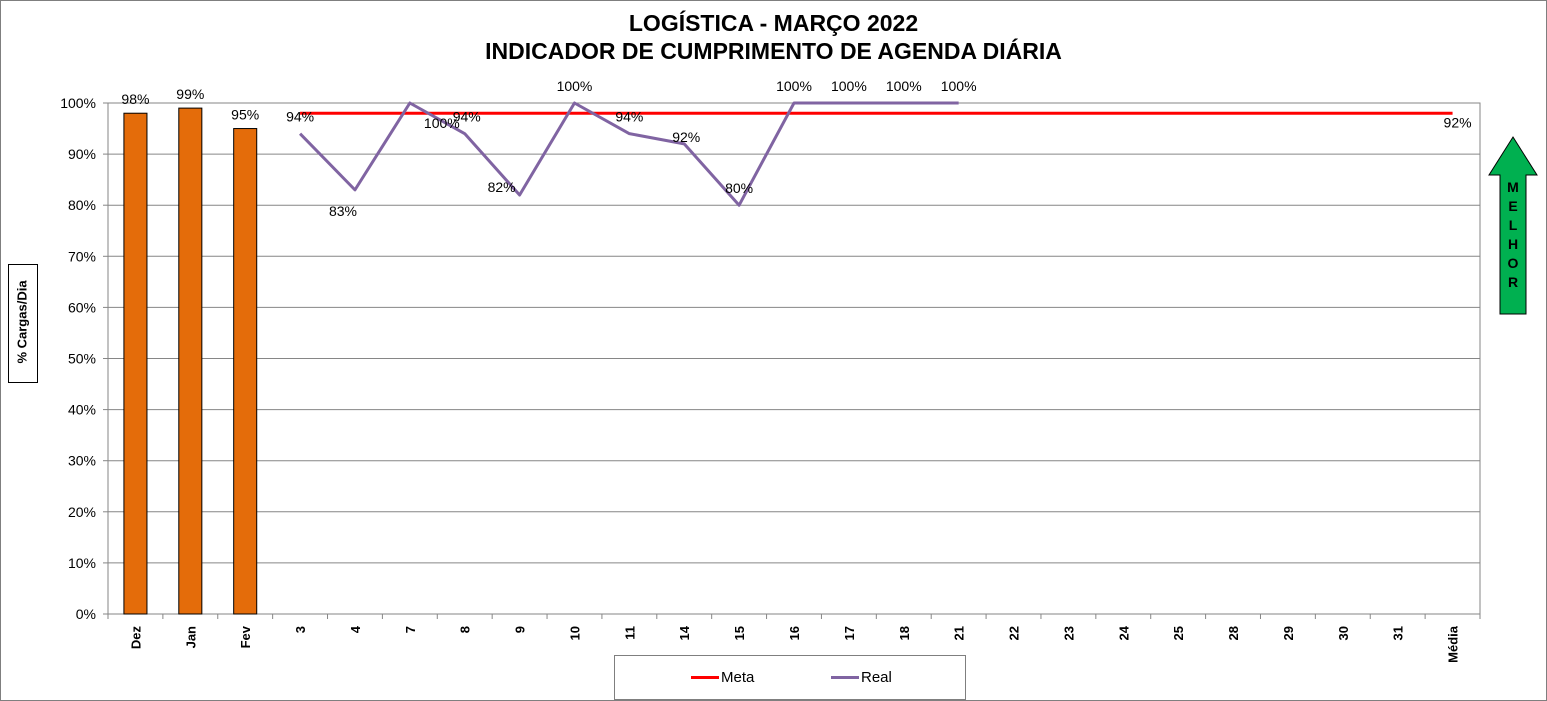 The height and width of the screenshot is (701, 1547). I want to click on y-tick-label: 30%, so click(82, 461).